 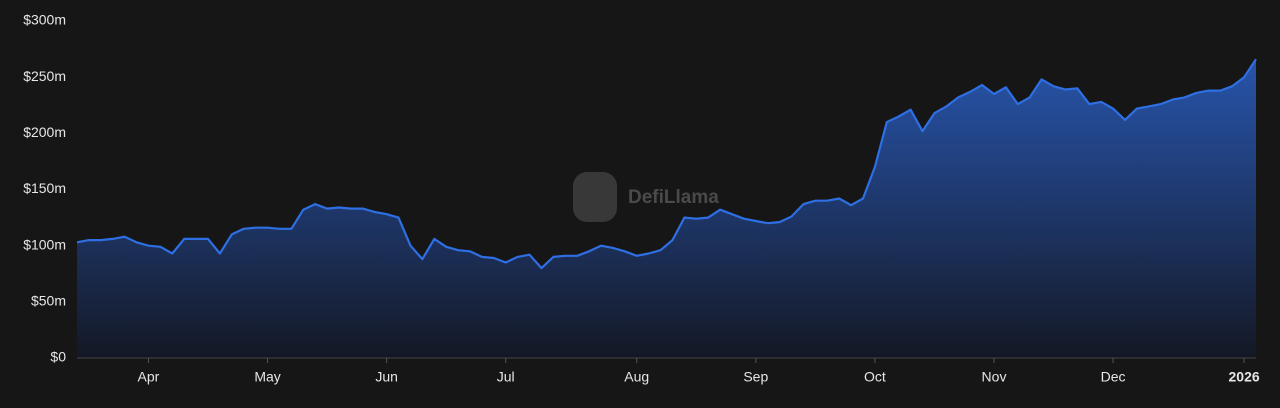 What do you see at coordinates (755, 377) in the screenshot?
I see `x-tick-label: Sep` at bounding box center [755, 377].